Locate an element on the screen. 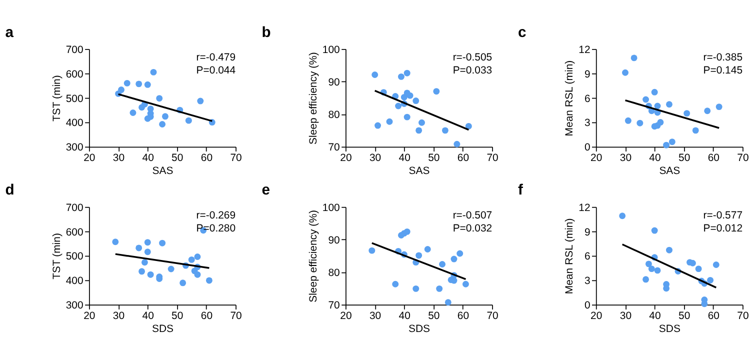  chart-title: b is located at coordinates (266, 32).